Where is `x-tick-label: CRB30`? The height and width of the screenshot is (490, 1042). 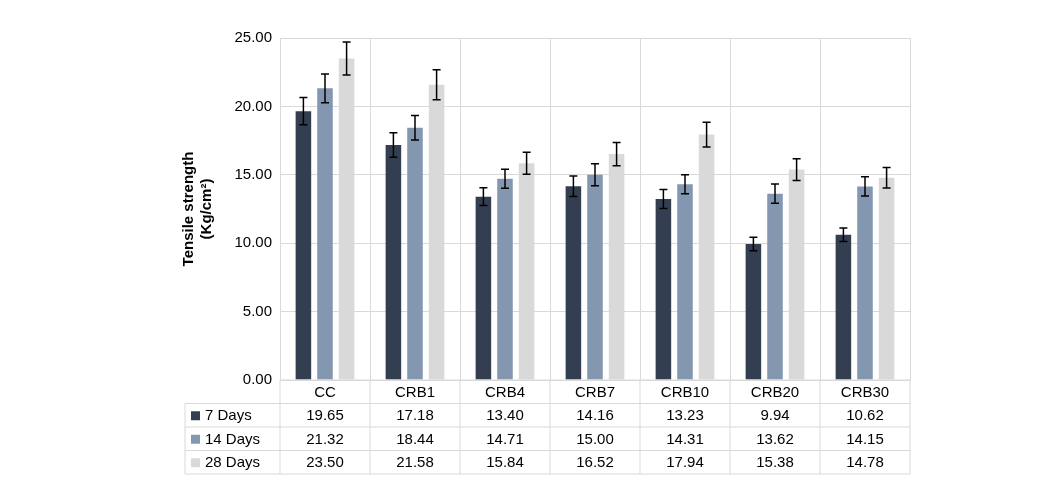 x-tick-label: CRB30 is located at coordinates (865, 391).